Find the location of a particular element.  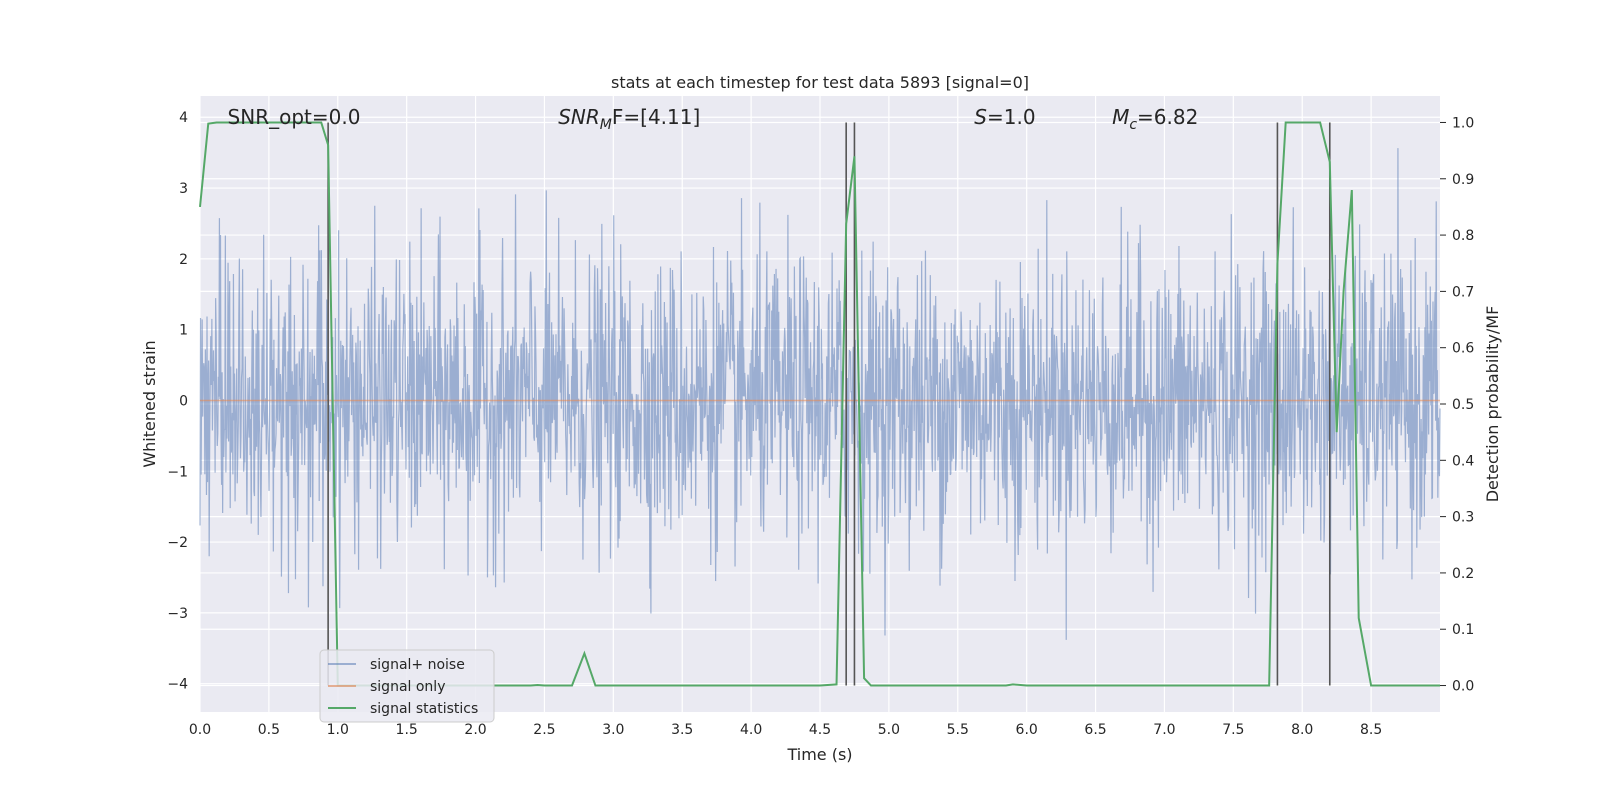

legend-label-signal: signal only is located at coordinates (407, 687).